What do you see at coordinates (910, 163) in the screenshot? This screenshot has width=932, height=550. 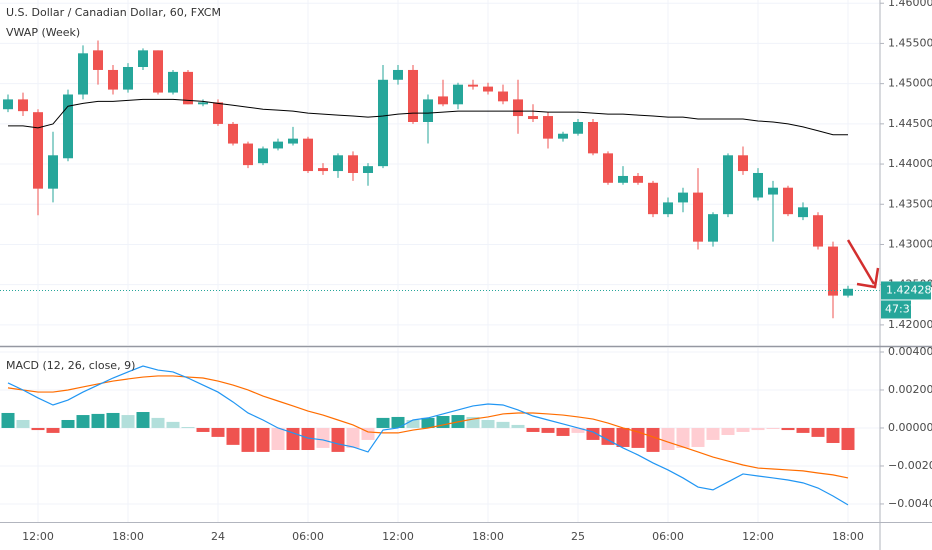 I see `y-tick-label: 1.44000` at bounding box center [910, 163].